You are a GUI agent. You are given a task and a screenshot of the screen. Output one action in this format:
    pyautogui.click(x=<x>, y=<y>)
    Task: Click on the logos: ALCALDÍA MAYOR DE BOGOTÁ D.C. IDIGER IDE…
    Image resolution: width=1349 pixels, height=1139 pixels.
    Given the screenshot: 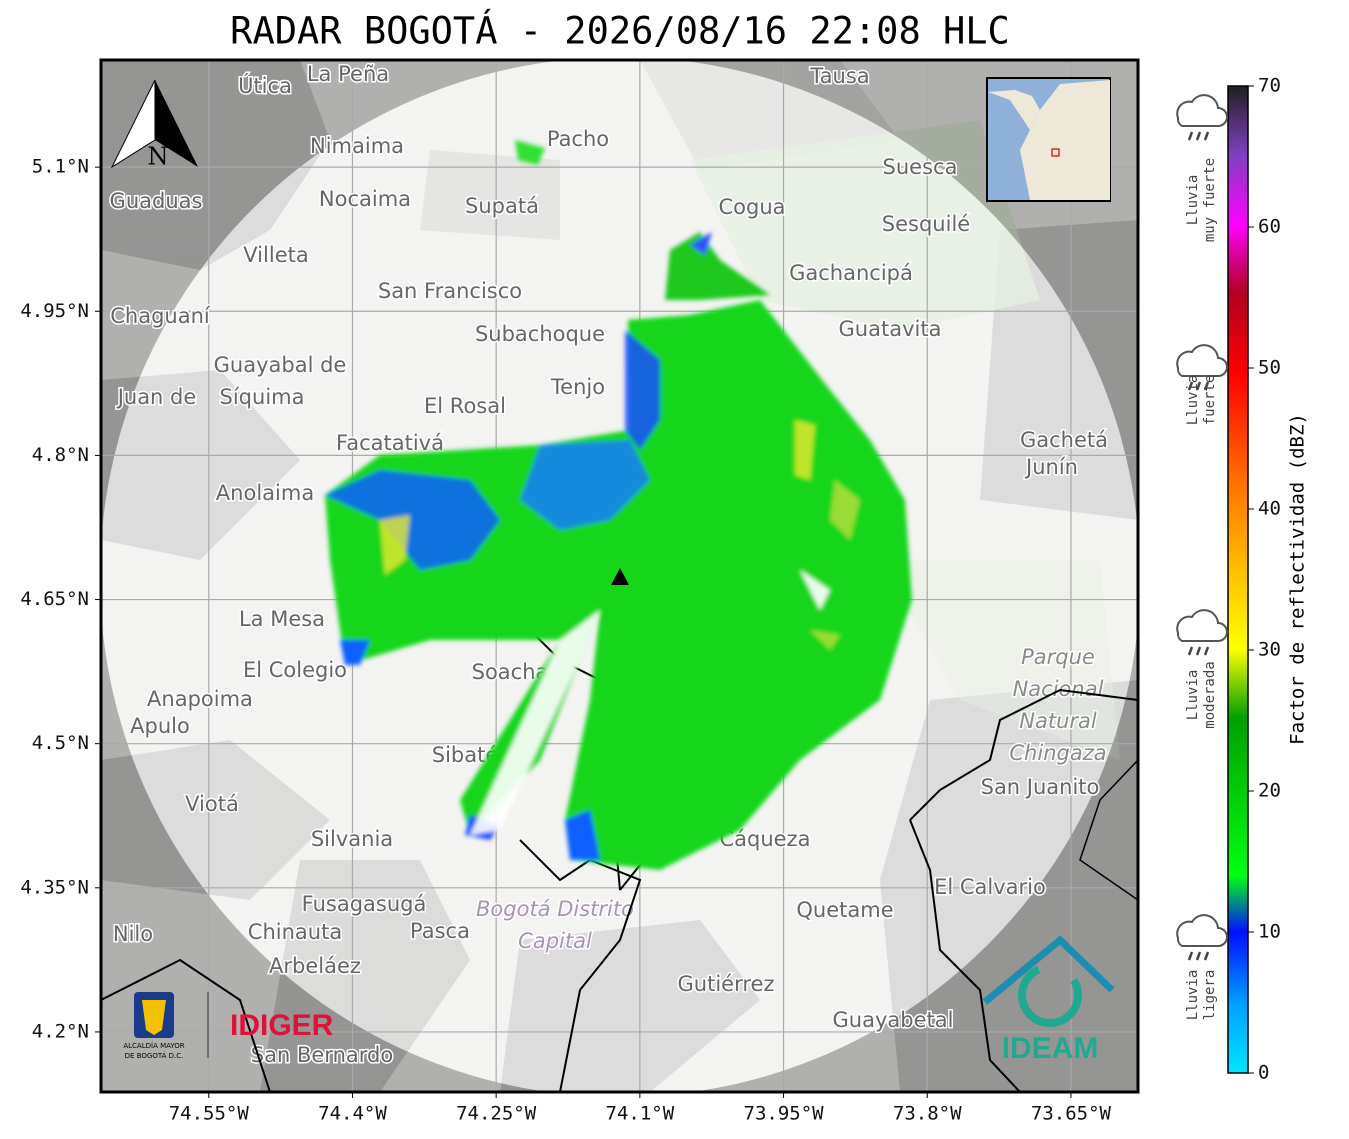 What is the action you would take?
    pyautogui.click(x=619, y=1000)
    